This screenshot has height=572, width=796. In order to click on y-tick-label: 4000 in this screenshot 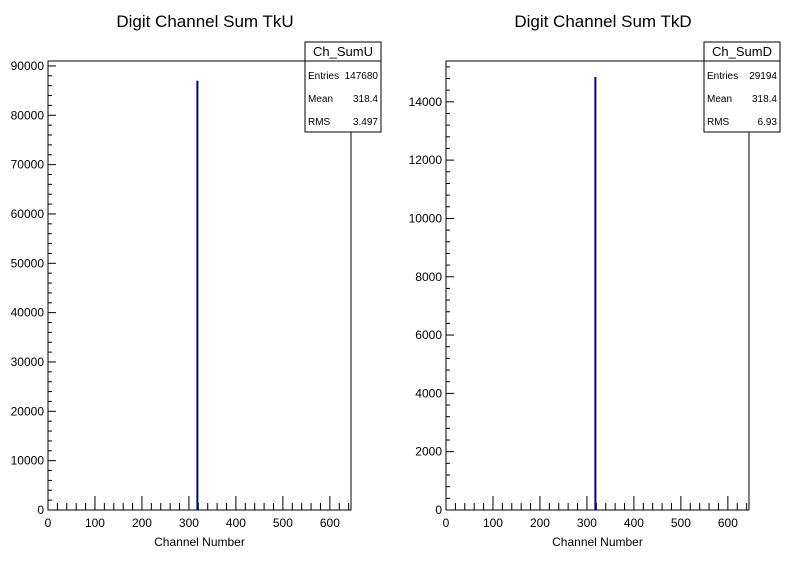, I will do `click(428, 393)`.